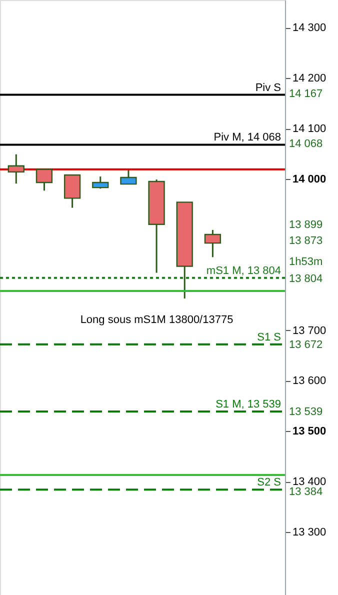  I want to click on text: 13 539, so click(306, 412).